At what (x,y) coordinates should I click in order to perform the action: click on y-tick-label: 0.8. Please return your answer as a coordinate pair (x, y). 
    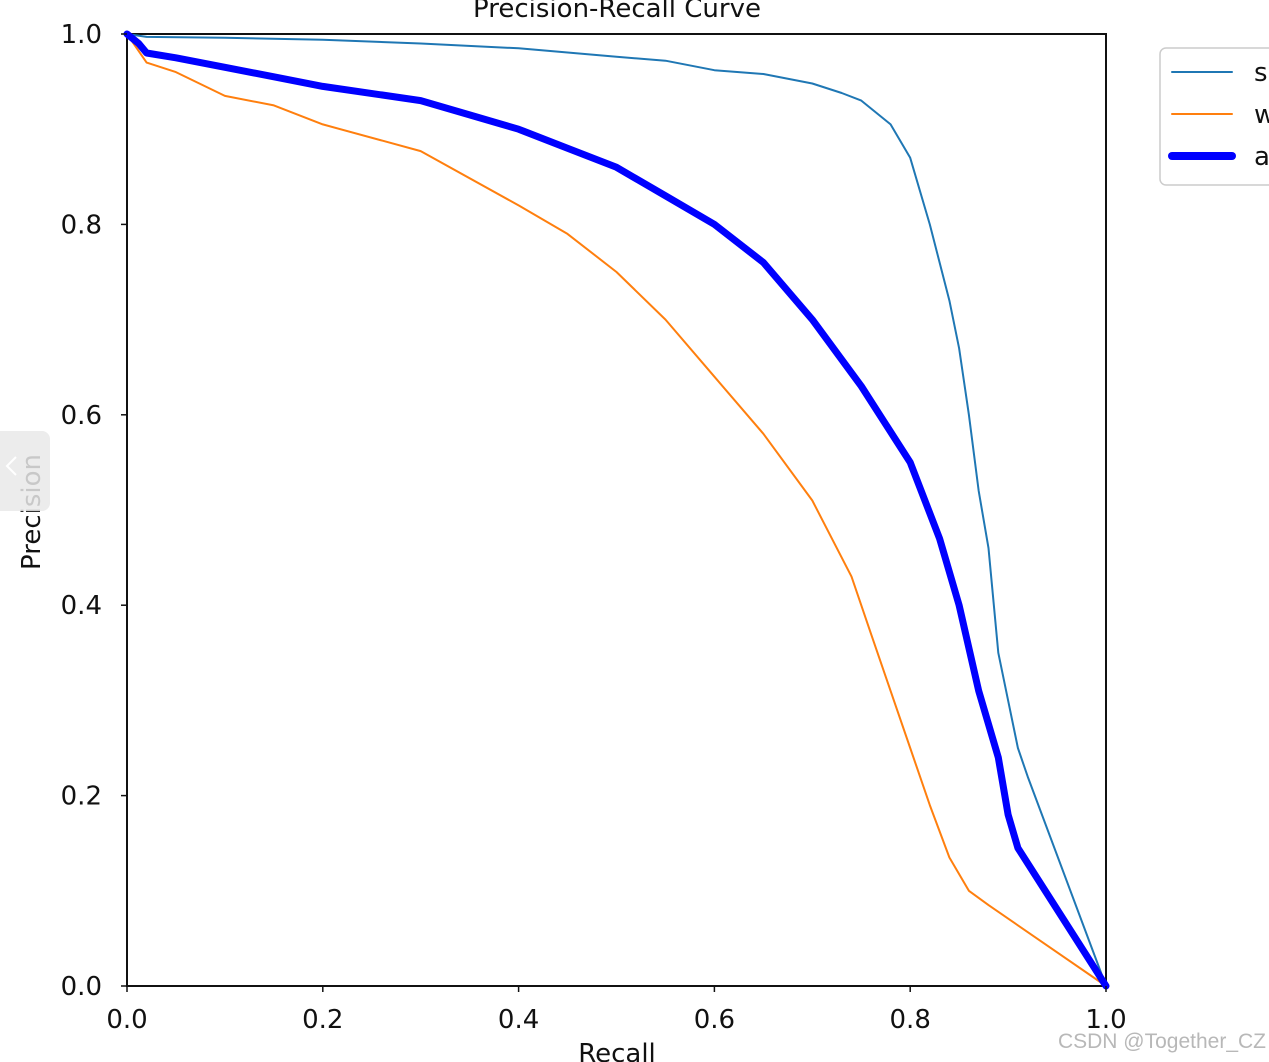
    Looking at the image, I should click on (81, 225).